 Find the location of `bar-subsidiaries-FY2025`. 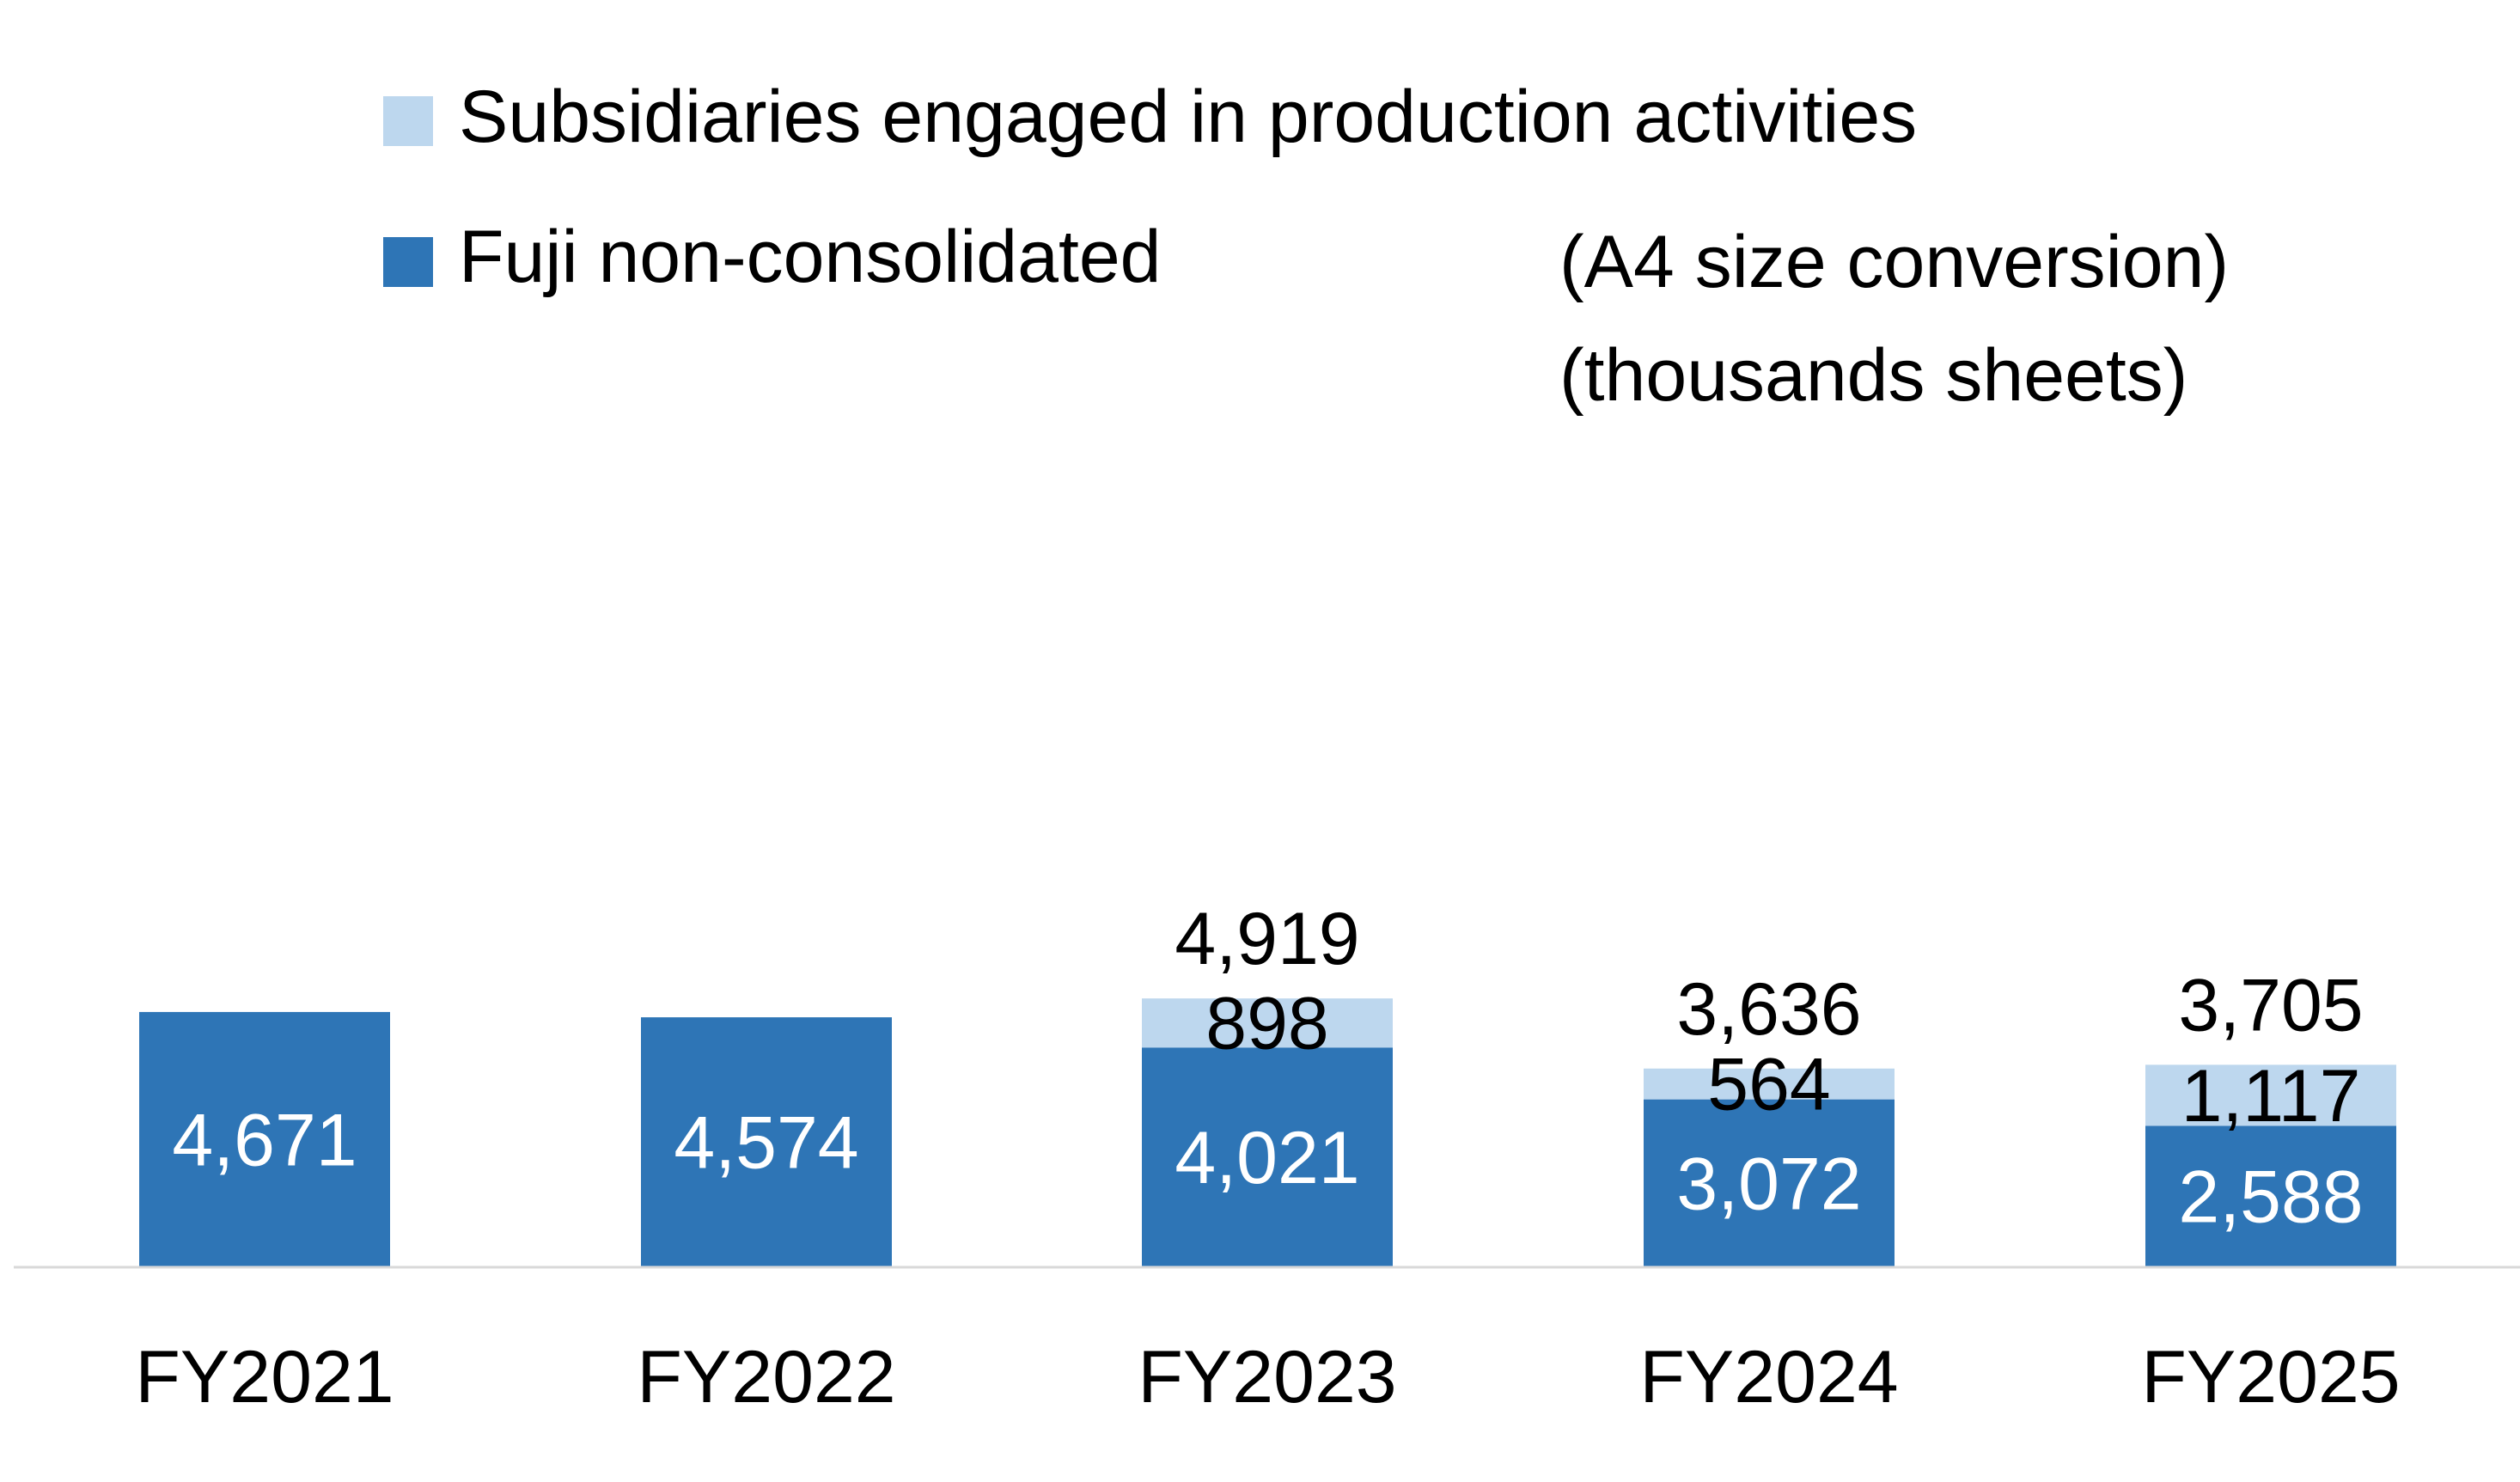

bar-subsidiaries-FY2025 is located at coordinates (2270, 1095).